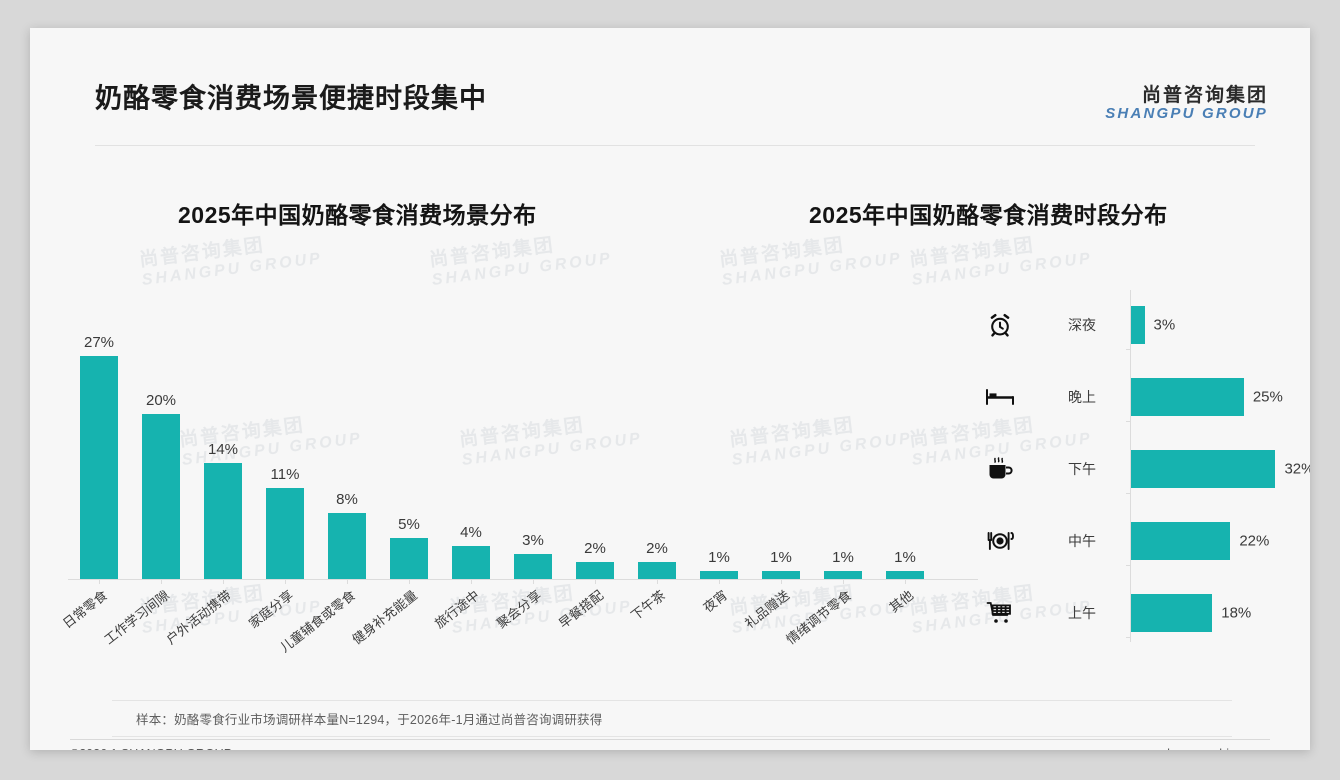  Describe the element at coordinates (1082, 325) in the screenshot. I see `bar-category-label: 深夜` at that location.